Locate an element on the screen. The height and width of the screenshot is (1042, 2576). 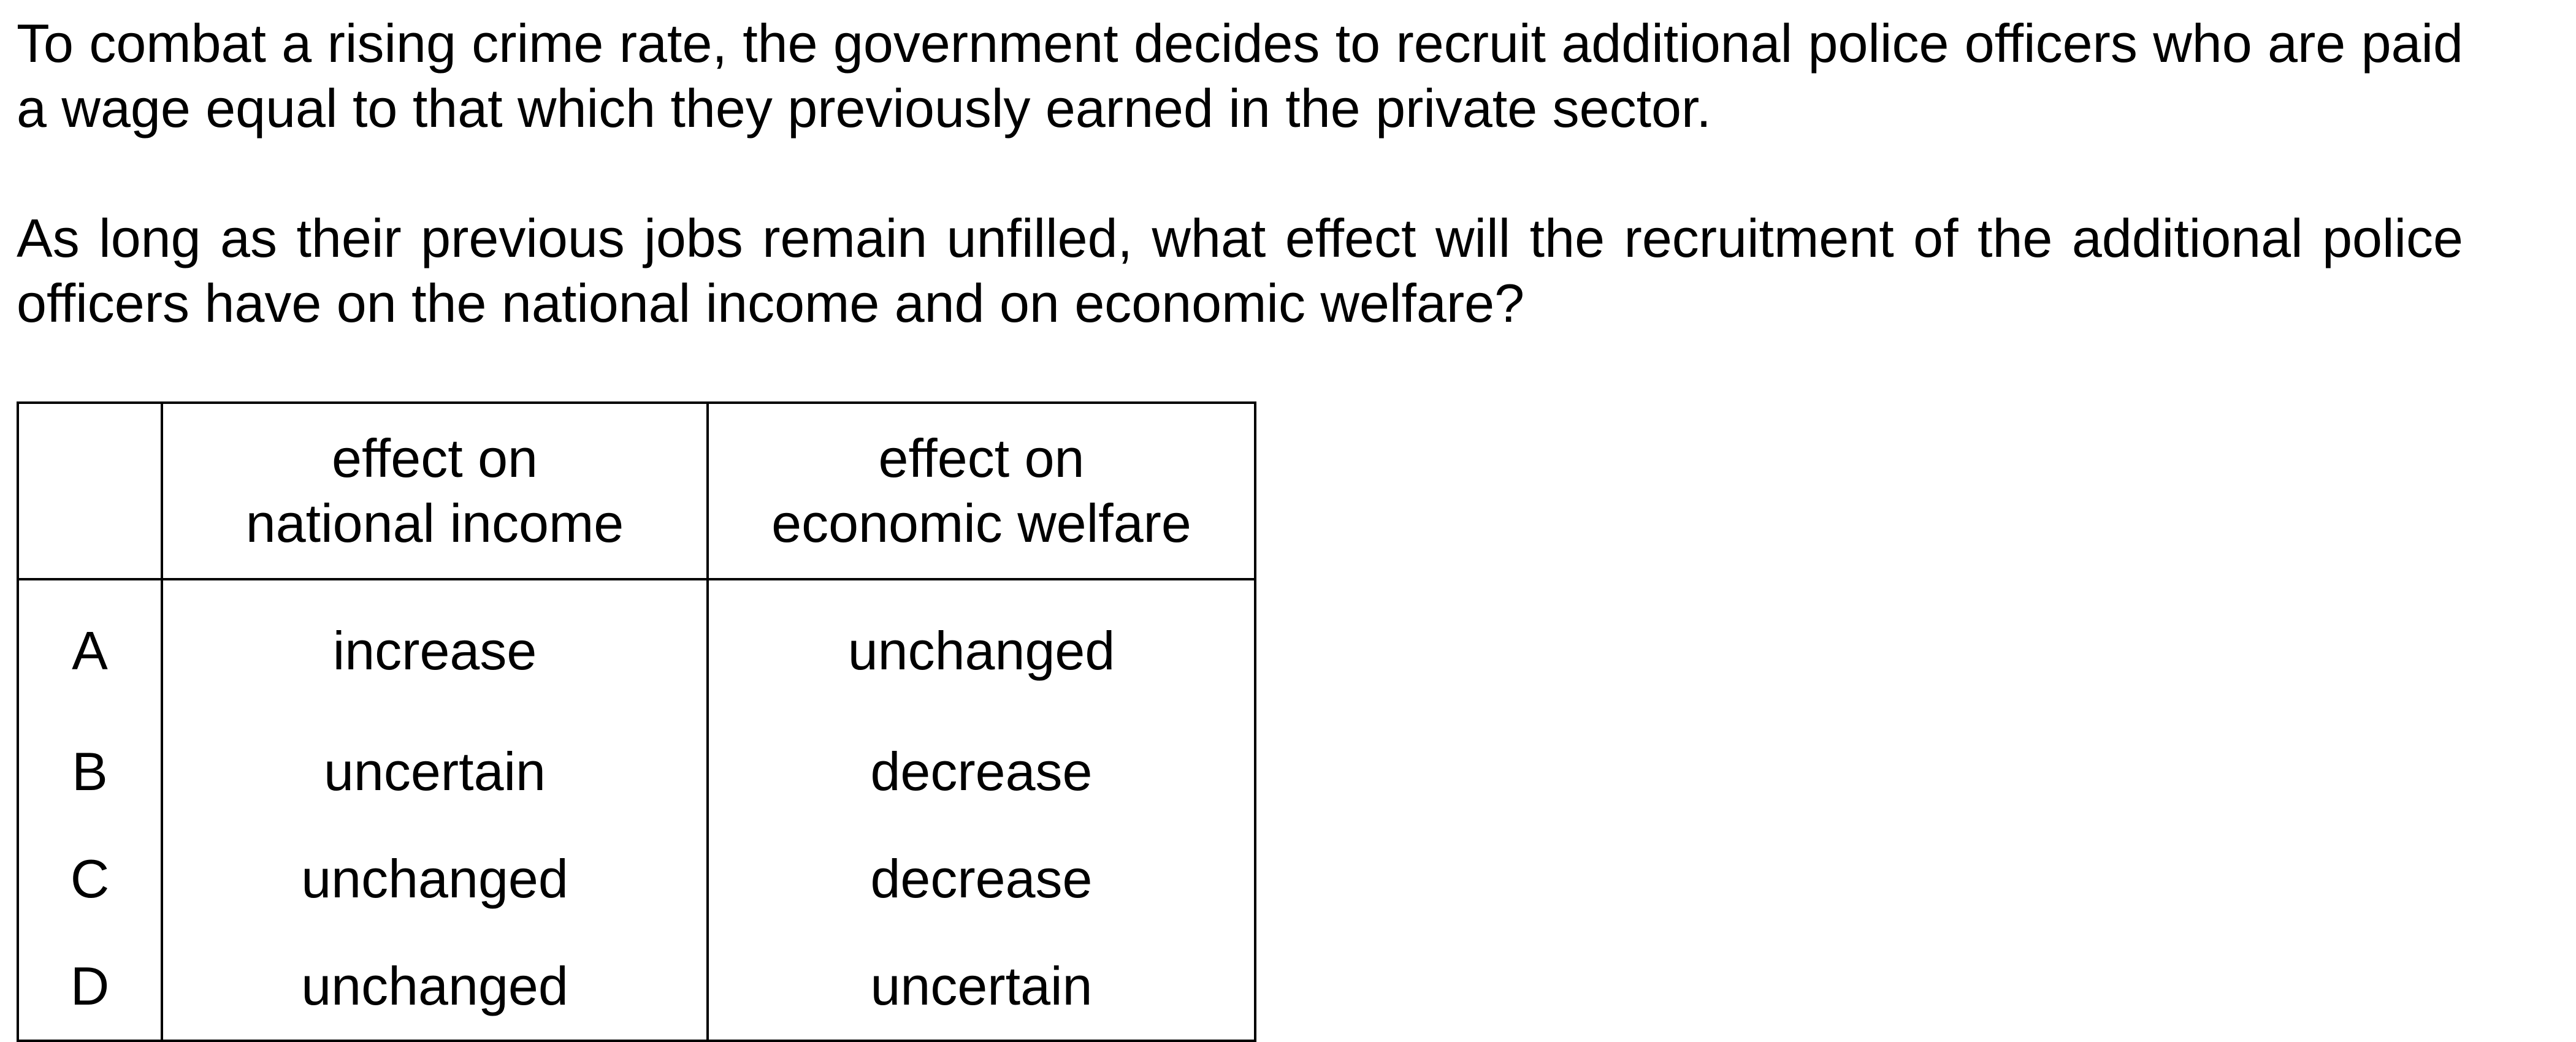
option-letter: A is located at coordinates (90, 648).